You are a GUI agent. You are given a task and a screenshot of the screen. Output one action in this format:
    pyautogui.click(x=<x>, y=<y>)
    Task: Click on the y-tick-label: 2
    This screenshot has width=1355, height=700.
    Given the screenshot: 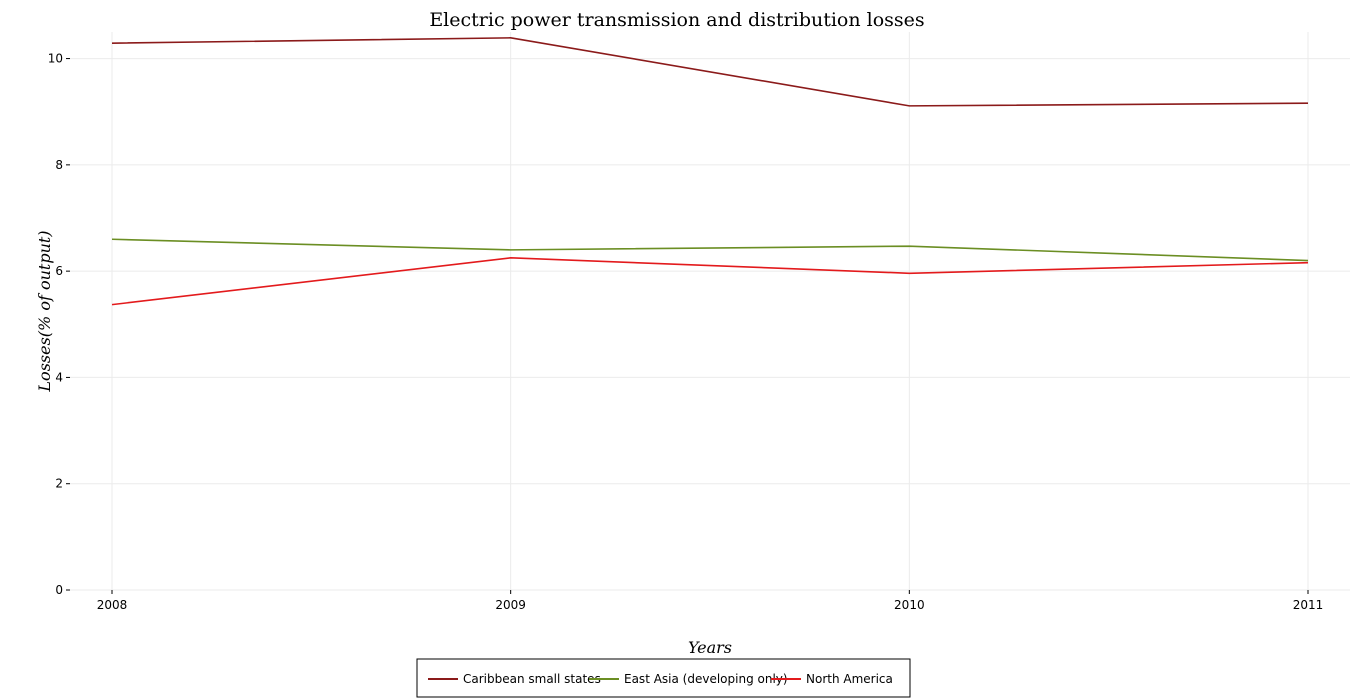 What is the action you would take?
    pyautogui.click(x=59, y=484)
    